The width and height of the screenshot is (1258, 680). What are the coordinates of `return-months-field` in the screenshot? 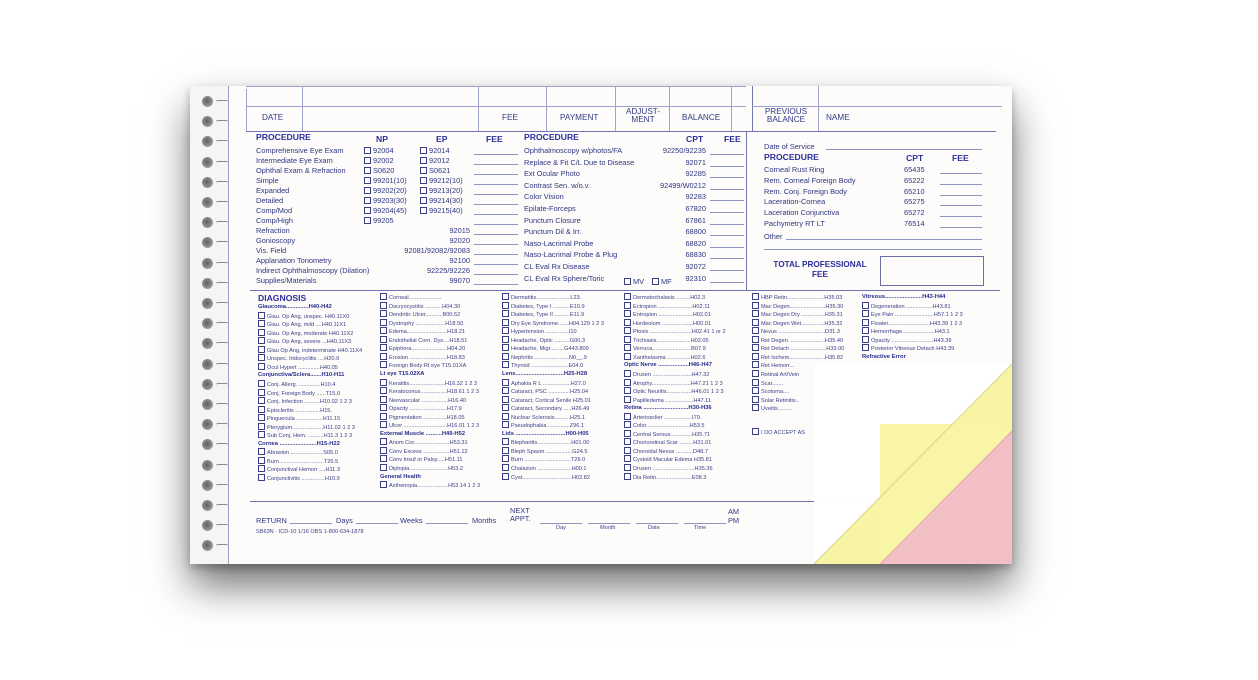 It's located at (447, 523).